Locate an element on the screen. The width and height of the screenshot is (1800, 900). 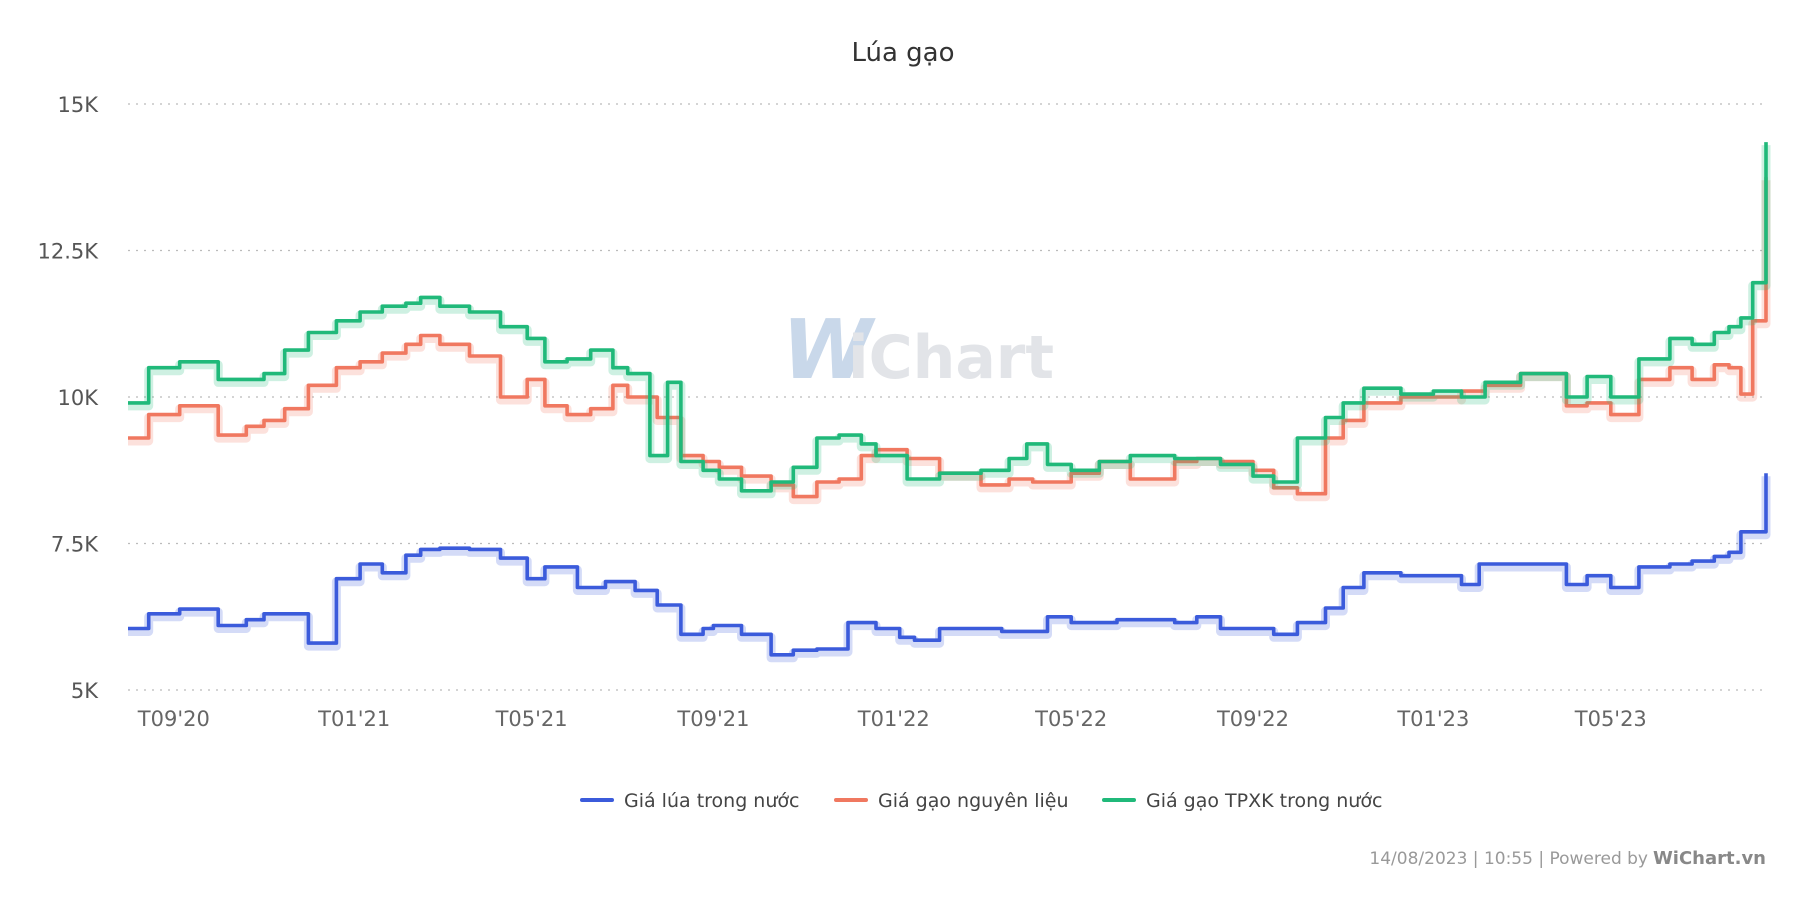
x-tick-label: T01'22 is located at coordinates (893, 719).